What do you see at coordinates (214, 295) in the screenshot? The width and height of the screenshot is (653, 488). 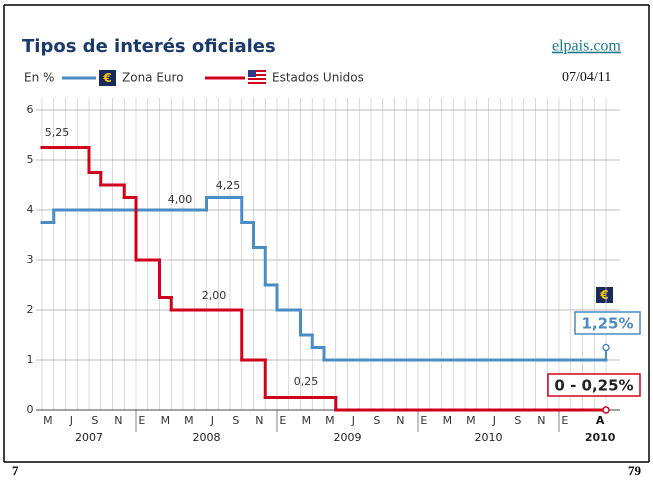 I see `annotation: 2,00` at bounding box center [214, 295].